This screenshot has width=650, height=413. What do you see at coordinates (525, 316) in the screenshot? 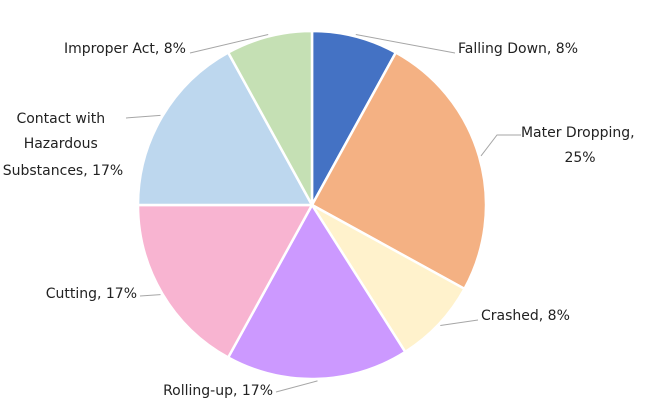
I see `label-crashed: Crashed, 8%` at bounding box center [525, 316].